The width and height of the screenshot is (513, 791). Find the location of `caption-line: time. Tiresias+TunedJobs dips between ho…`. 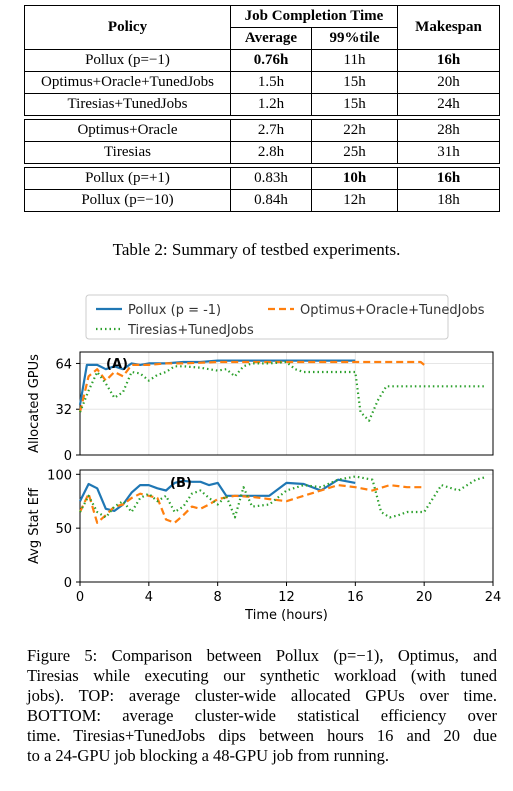

caption-line: time. Tiresias+TunedJobs dips between ho… is located at coordinates (262, 735).